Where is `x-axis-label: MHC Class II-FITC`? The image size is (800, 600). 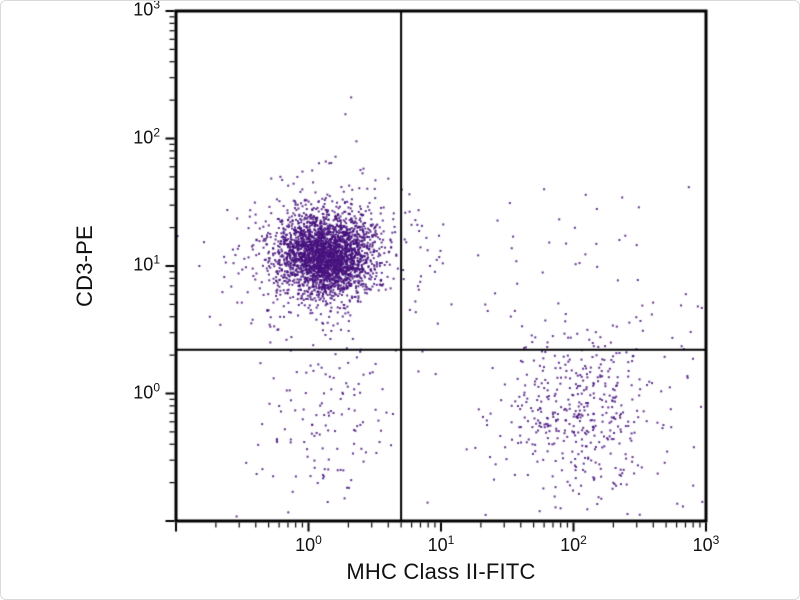 x-axis-label: MHC Class II-FITC is located at coordinates (441, 571).